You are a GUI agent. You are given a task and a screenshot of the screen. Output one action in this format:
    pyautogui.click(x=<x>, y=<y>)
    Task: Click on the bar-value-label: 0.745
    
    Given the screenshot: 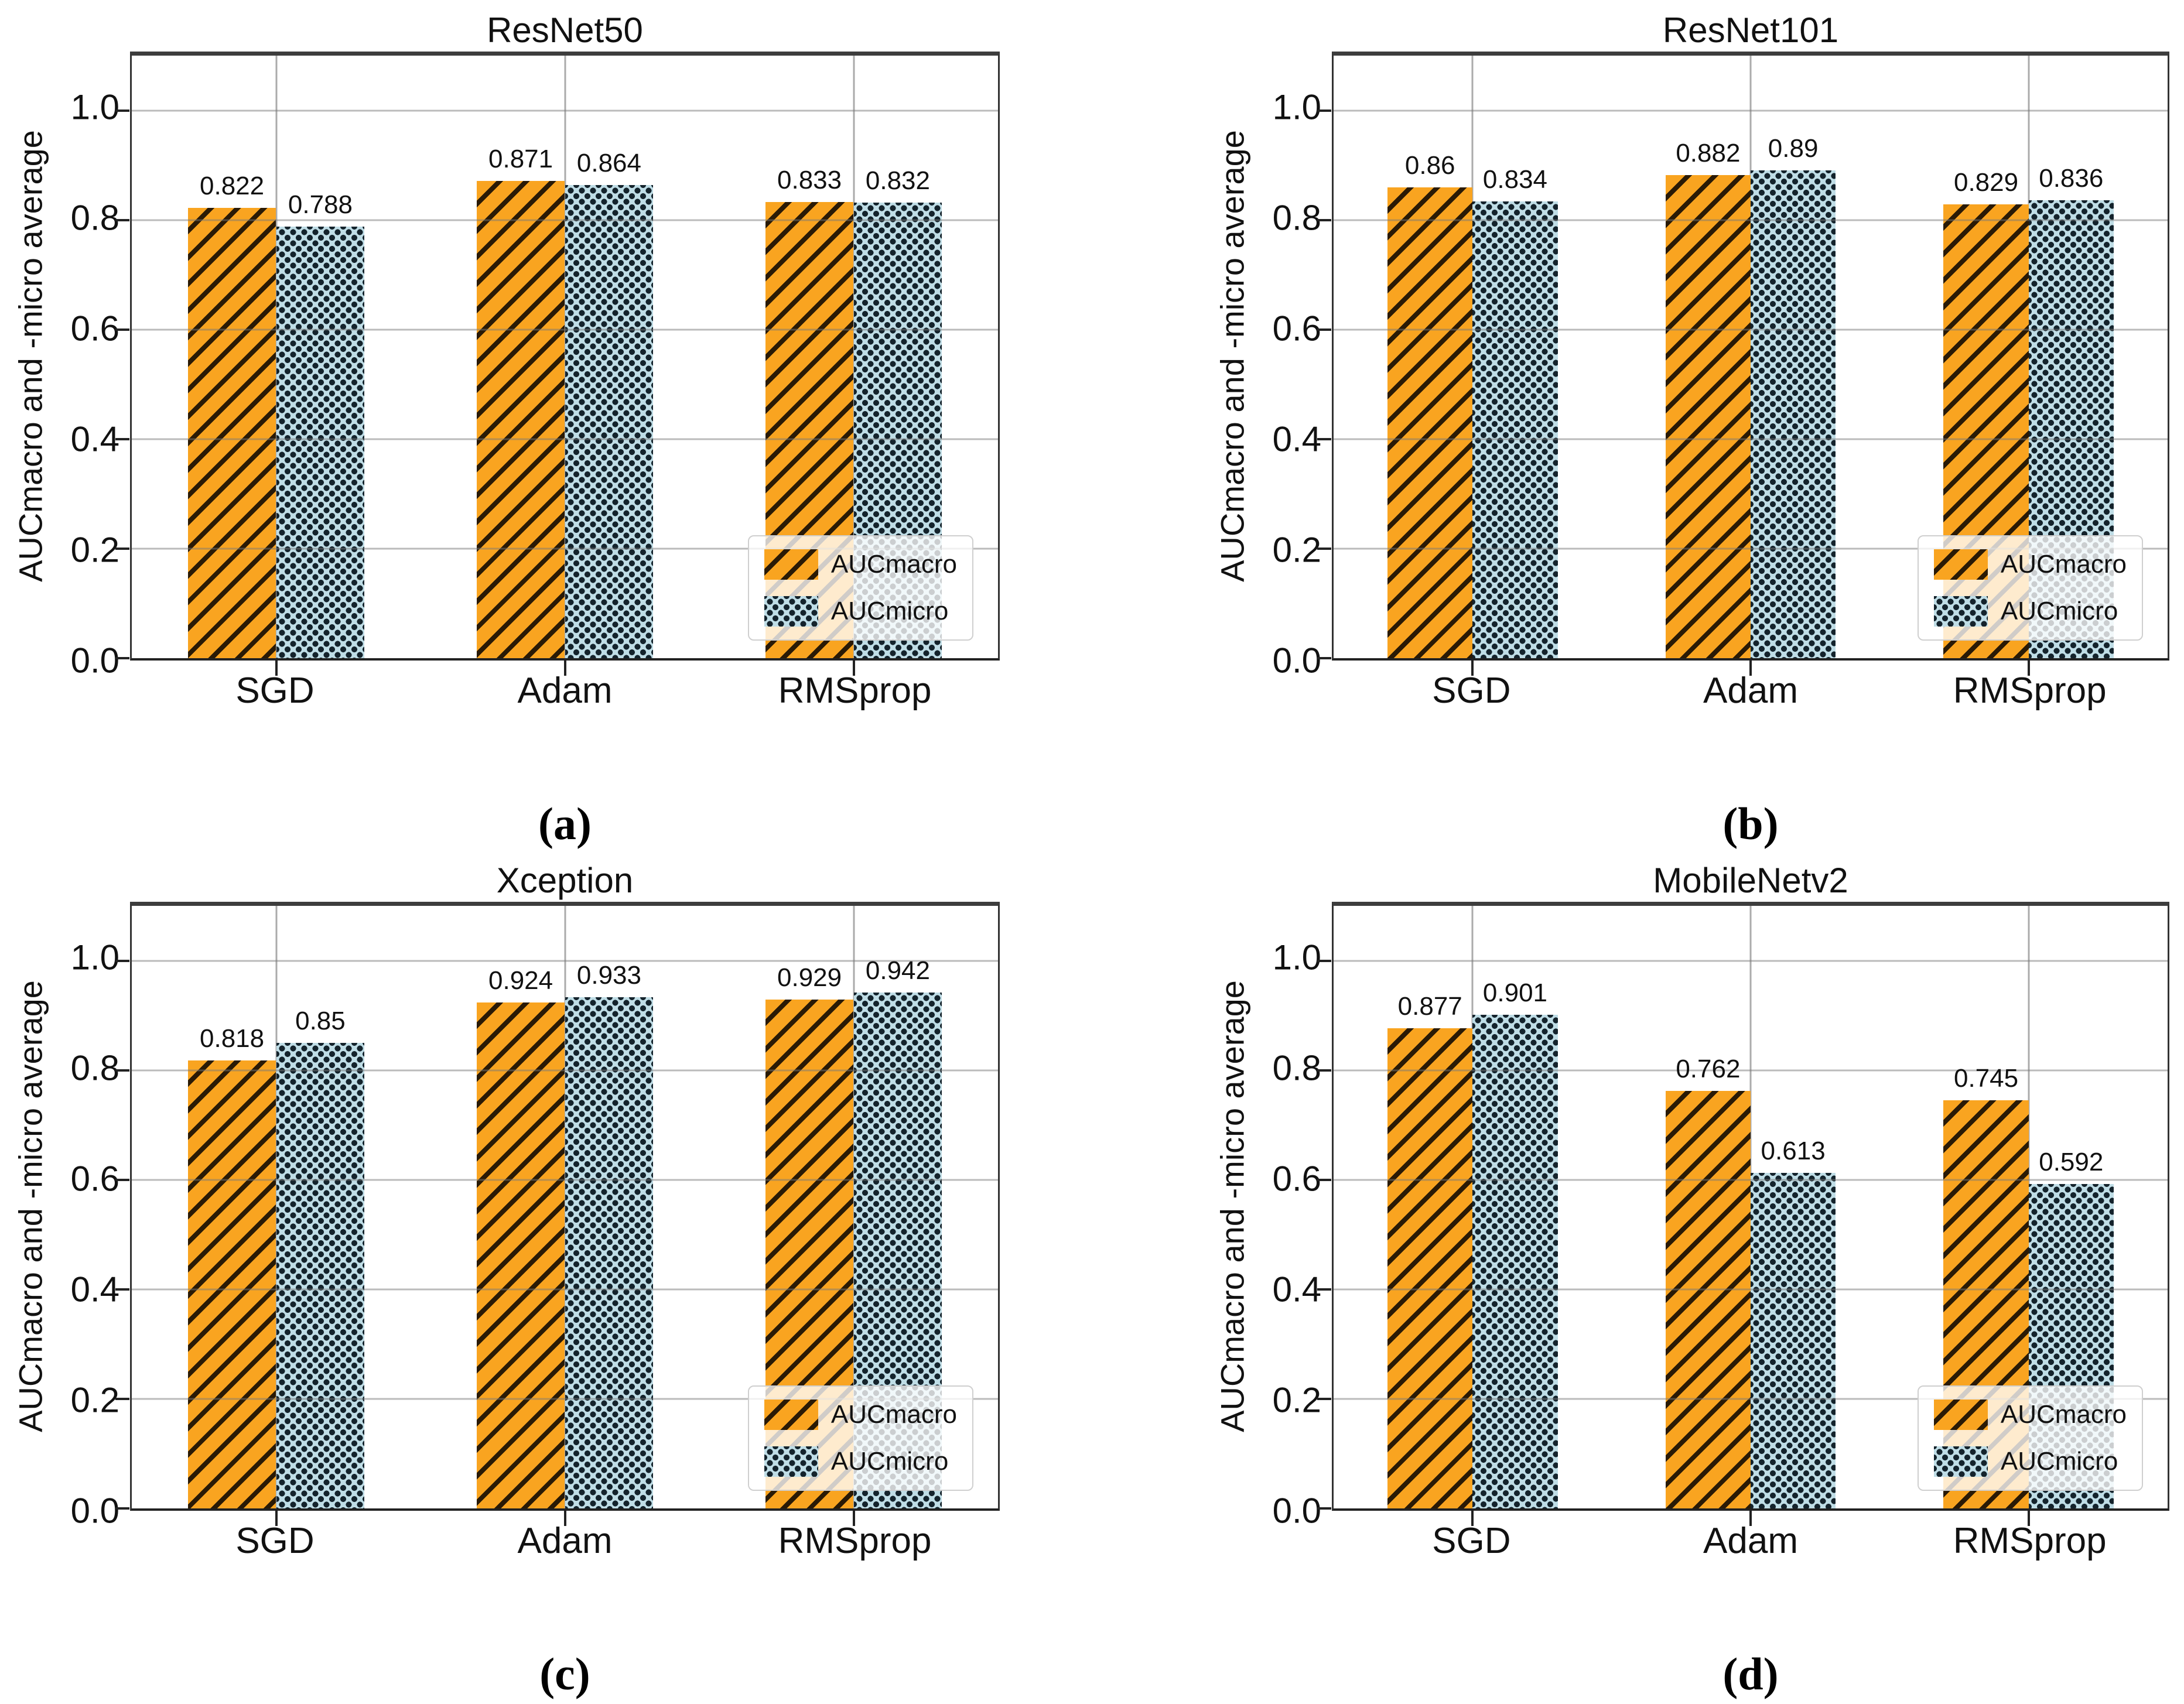 What is the action you would take?
    pyautogui.click(x=1986, y=1078)
    